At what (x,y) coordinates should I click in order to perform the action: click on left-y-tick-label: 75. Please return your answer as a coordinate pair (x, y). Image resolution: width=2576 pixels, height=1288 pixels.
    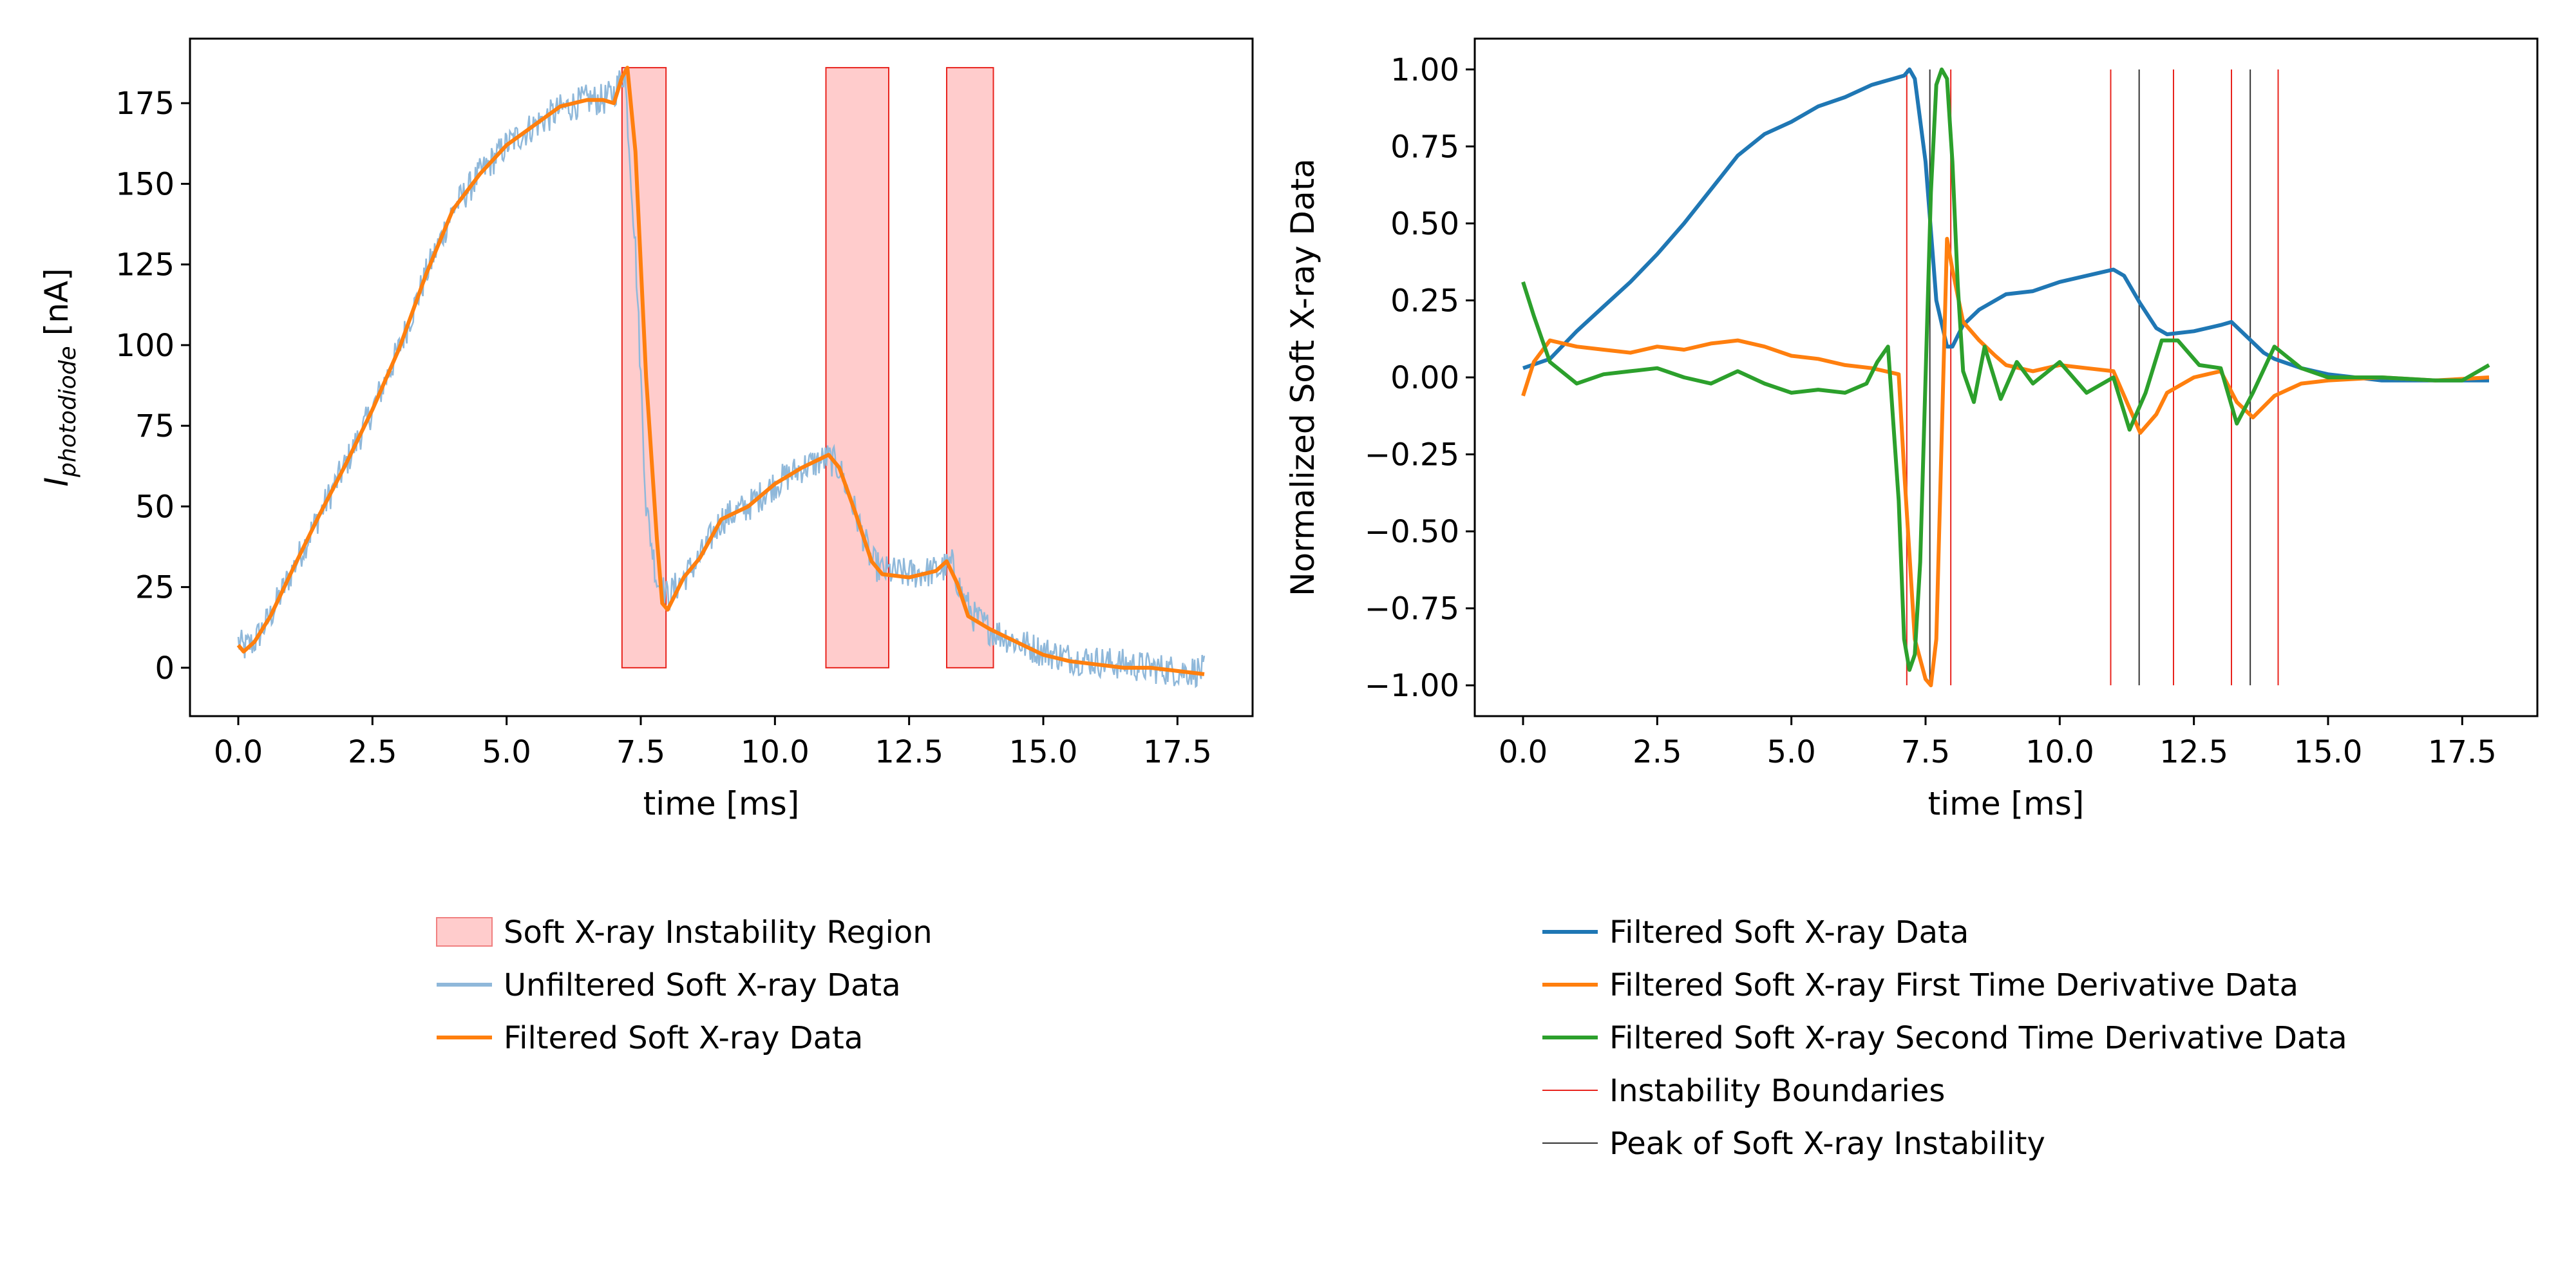
    Looking at the image, I should click on (155, 426).